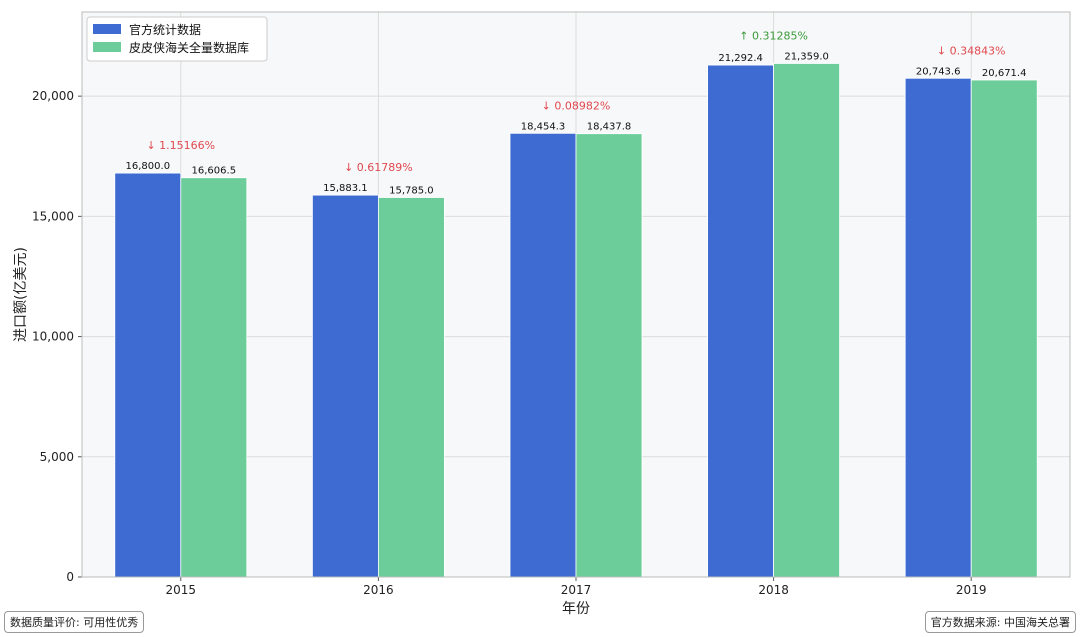 The image size is (1080, 637). What do you see at coordinates (576, 105) in the screenshot?
I see `difference-annotation: ↓ 0.08982%` at bounding box center [576, 105].